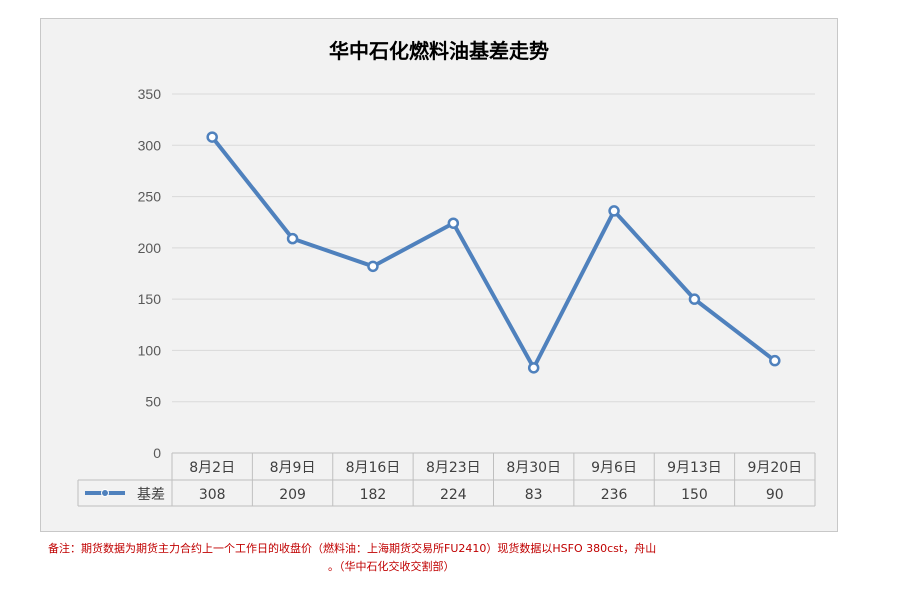 The width and height of the screenshot is (899, 601). Describe the element at coordinates (694, 468) in the screenshot. I see `x-category-label: 9月13日` at that location.